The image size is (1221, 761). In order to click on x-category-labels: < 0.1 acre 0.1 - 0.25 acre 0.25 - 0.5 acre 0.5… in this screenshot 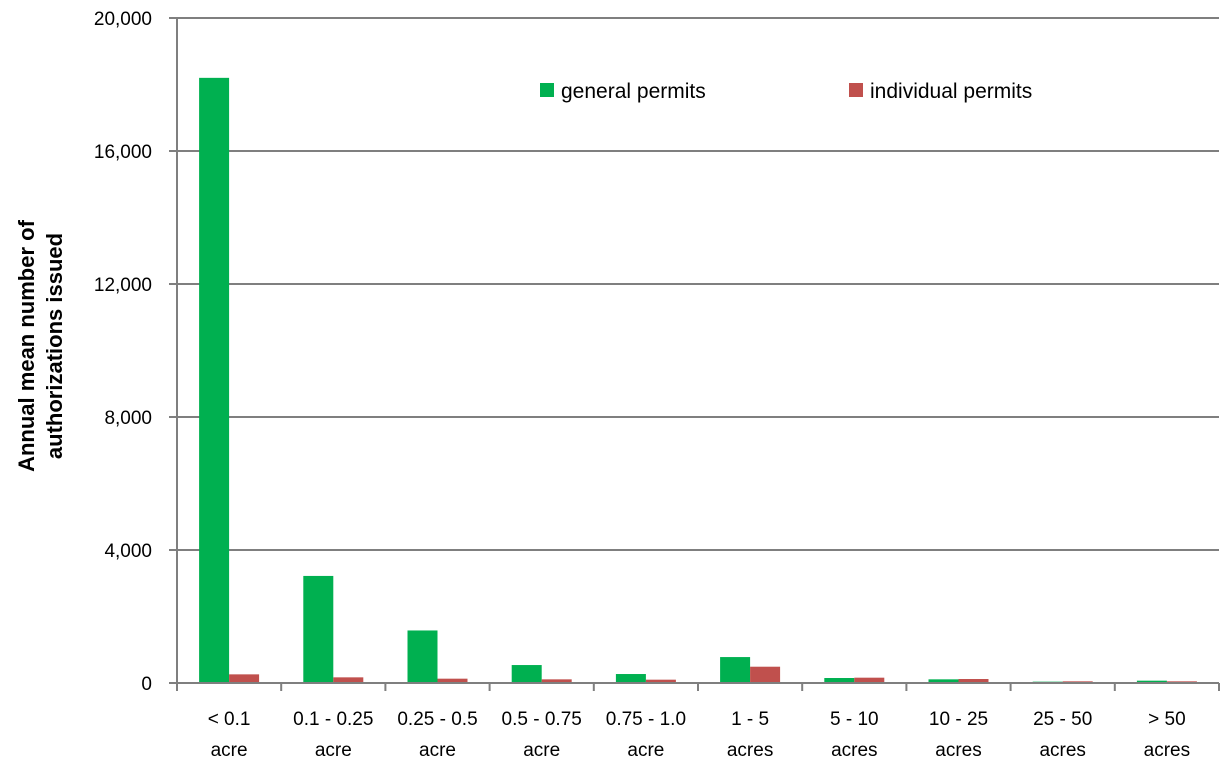, I will do `click(699, 735)`.